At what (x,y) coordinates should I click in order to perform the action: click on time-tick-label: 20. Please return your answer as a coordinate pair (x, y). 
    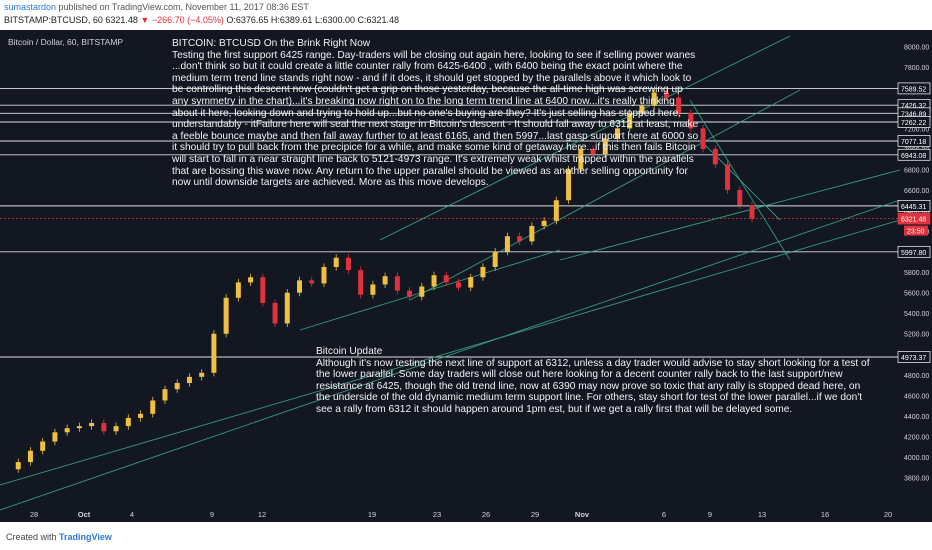
    Looking at the image, I should click on (888, 514).